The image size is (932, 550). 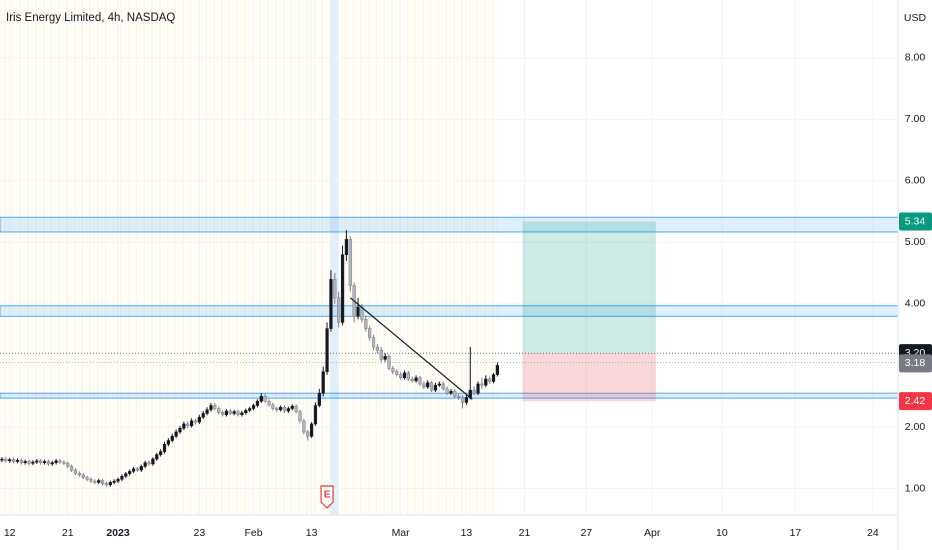 I want to click on y-tick-label: 4.00, so click(x=915, y=304).